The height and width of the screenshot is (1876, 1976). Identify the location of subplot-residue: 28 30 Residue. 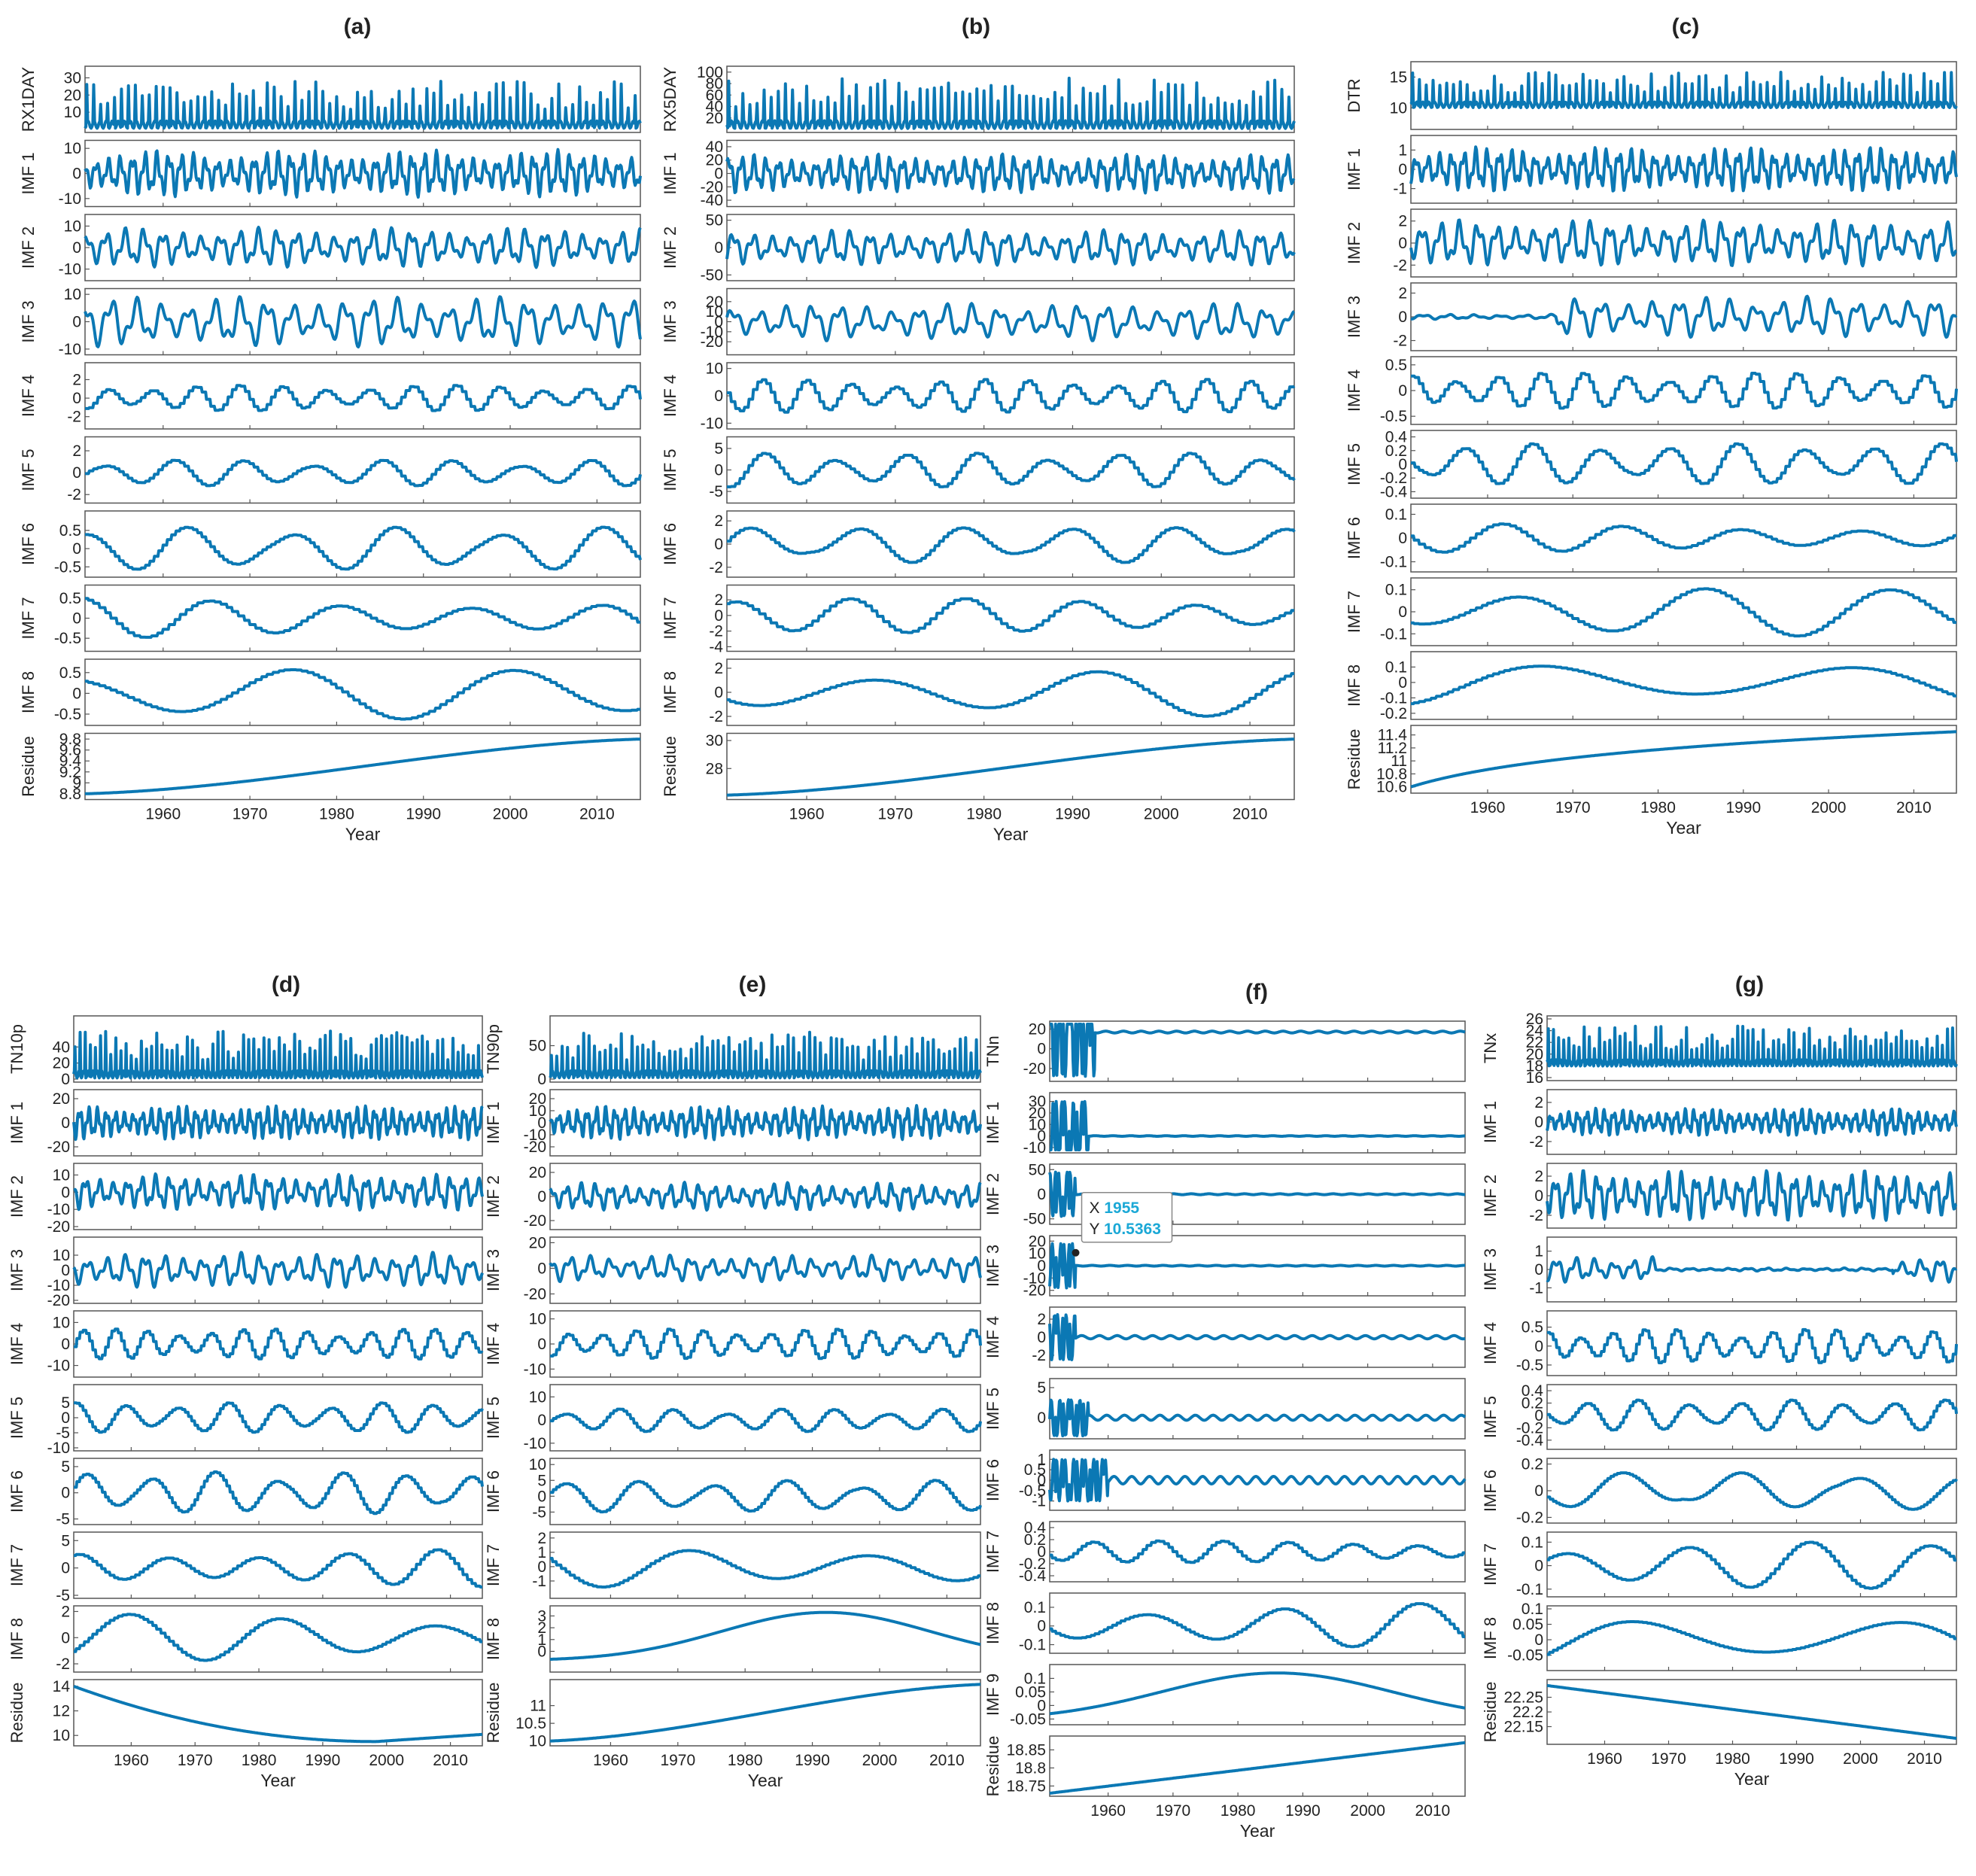
(978, 766).